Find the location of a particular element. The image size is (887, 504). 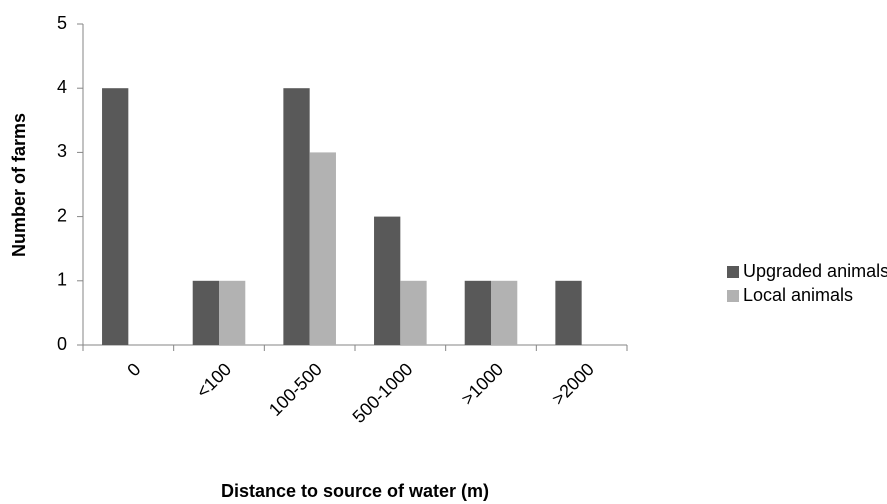

y-tick-label: 3 is located at coordinates (62, 151).